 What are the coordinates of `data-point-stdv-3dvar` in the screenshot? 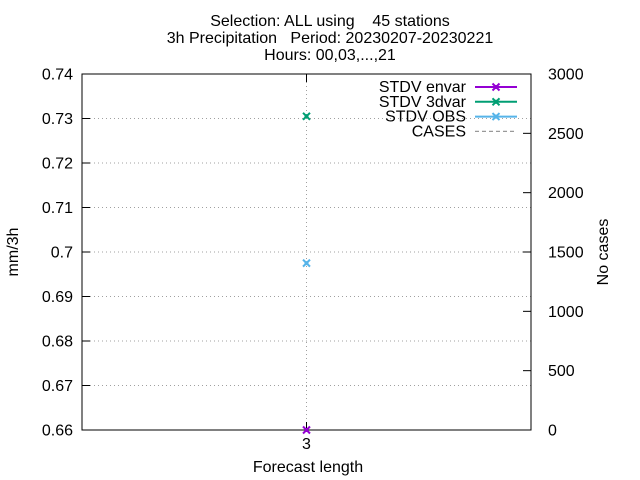 It's located at (306, 116).